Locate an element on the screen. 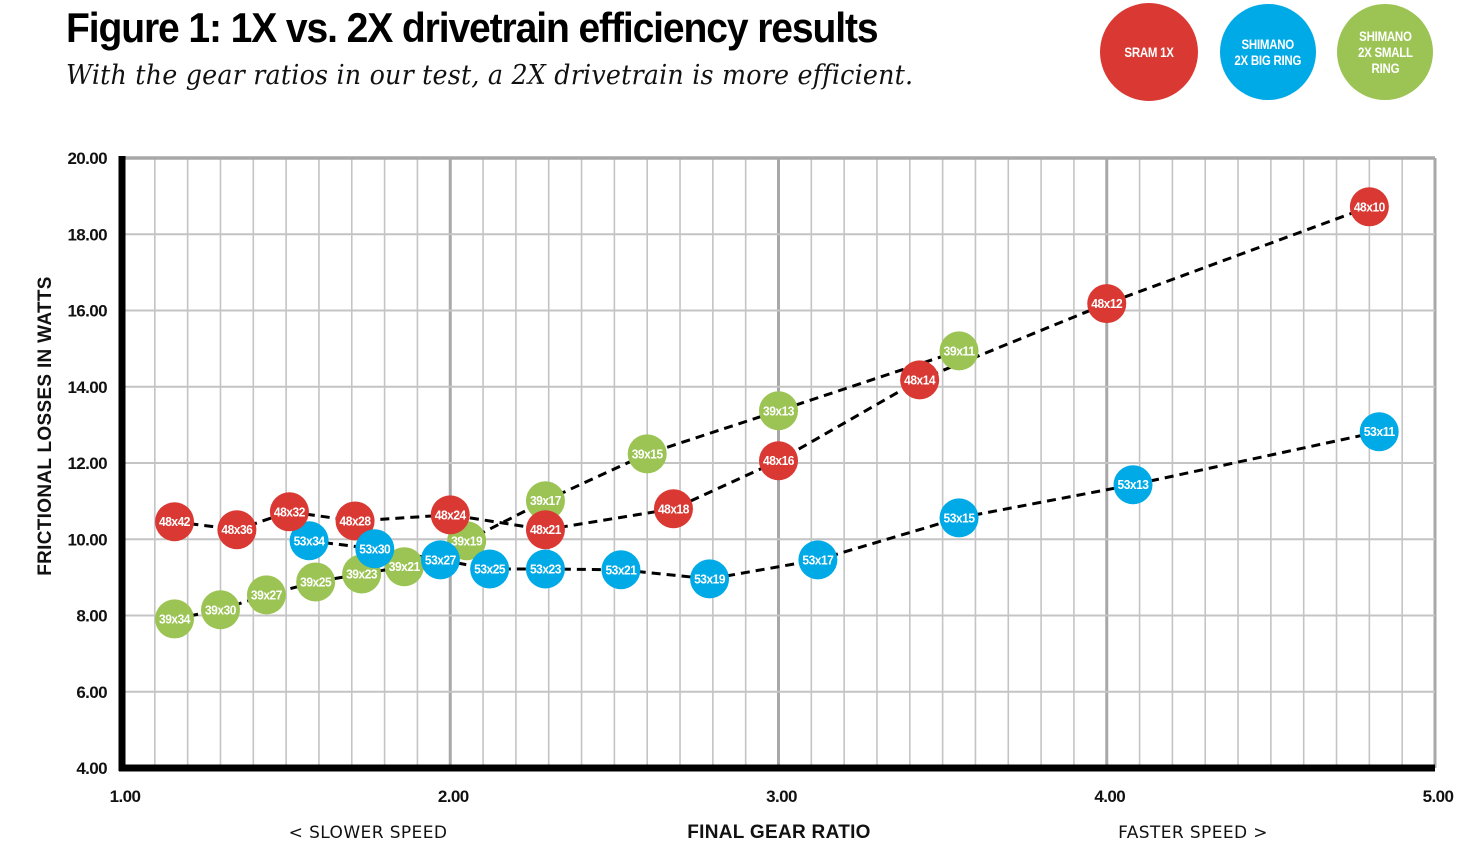  x-tick-label: 5.00 is located at coordinates (1438, 796).